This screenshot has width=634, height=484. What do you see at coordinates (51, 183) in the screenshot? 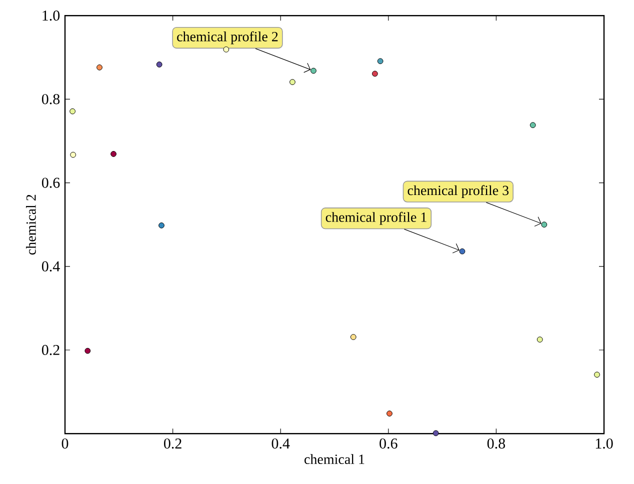
I see `y-tick-label: 0.6` at bounding box center [51, 183].